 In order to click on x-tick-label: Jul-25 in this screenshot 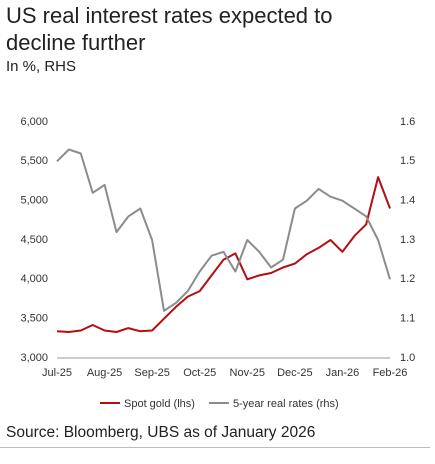, I will do `click(57, 373)`.